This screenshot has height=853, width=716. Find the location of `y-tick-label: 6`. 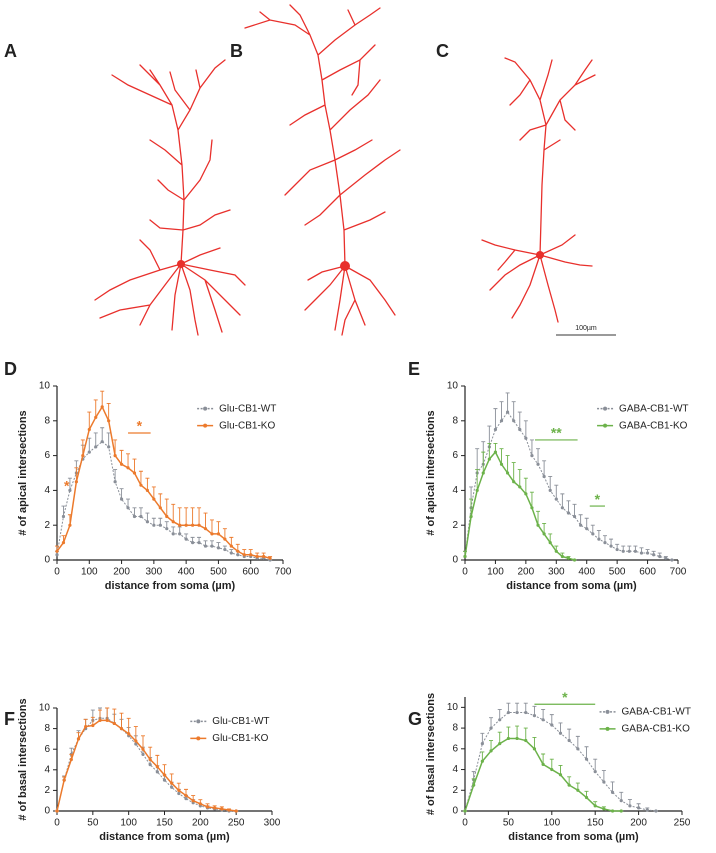

y-tick-label: 6 is located at coordinates (47, 455).